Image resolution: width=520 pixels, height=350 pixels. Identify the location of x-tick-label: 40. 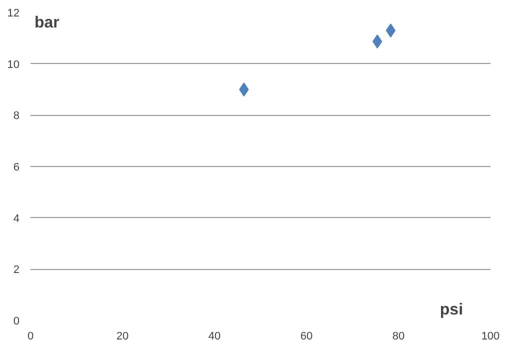
(214, 336).